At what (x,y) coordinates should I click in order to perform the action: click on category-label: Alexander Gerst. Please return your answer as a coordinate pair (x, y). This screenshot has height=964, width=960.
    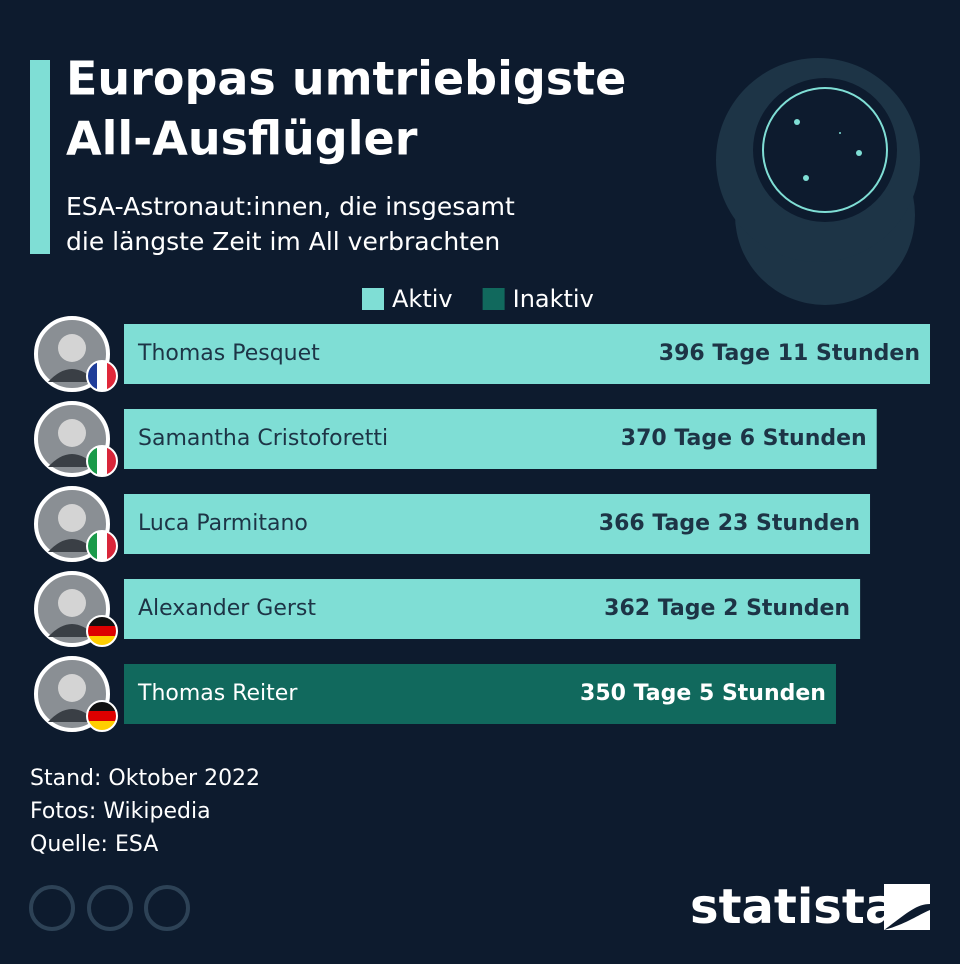
    Looking at the image, I should click on (227, 608).